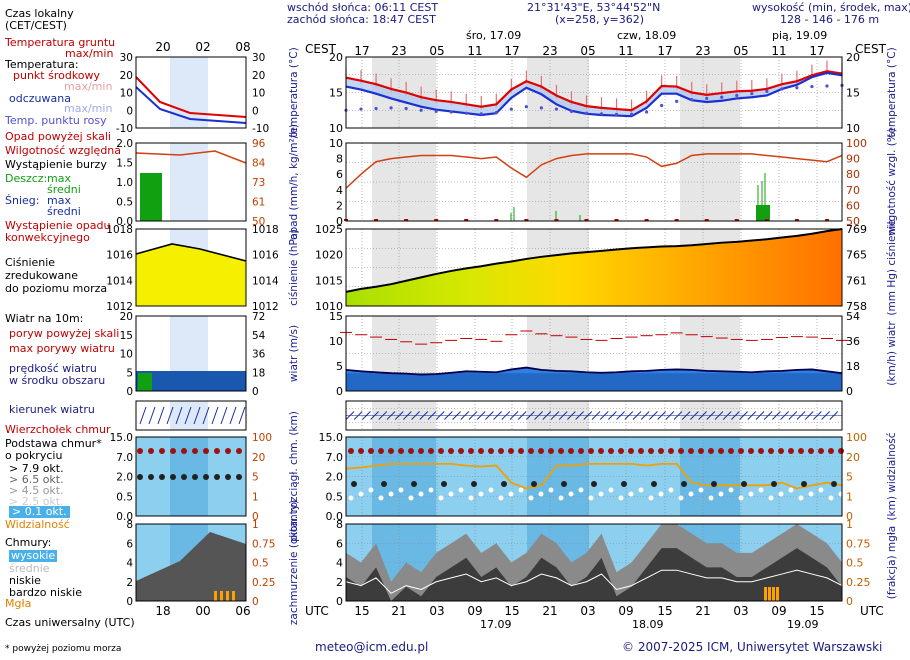 The image size is (910, 660). I want to click on legend-tick-left: 1.0, so click(124, 183).